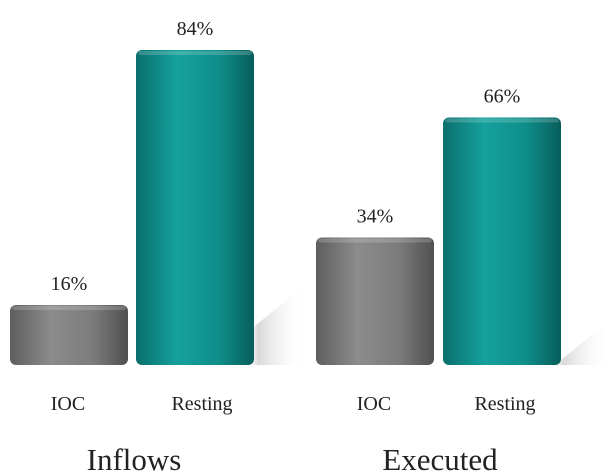 Image resolution: width=610 pixels, height=472 pixels. What do you see at coordinates (277, 325) in the screenshot?
I see `floor-shadow-inflows` at bounding box center [277, 325].